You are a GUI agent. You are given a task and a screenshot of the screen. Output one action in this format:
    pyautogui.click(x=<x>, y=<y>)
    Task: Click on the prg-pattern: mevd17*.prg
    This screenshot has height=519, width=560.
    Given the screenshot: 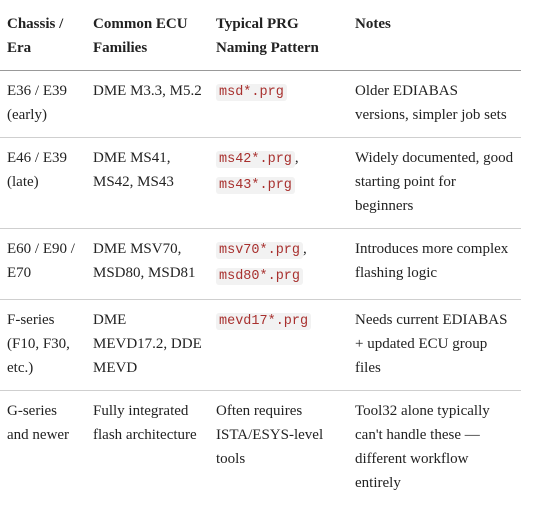 What is the action you would take?
    pyautogui.click(x=264, y=321)
    